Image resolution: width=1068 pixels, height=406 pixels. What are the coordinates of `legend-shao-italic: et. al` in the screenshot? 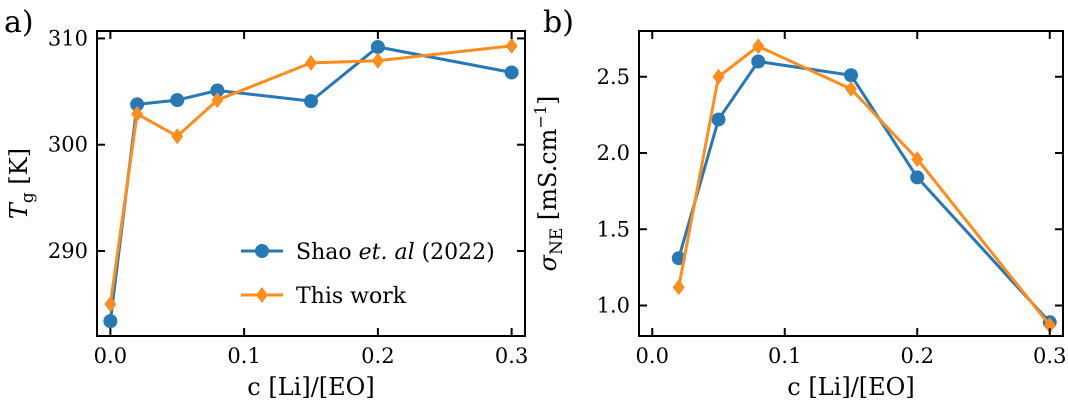 It's located at (387, 252).